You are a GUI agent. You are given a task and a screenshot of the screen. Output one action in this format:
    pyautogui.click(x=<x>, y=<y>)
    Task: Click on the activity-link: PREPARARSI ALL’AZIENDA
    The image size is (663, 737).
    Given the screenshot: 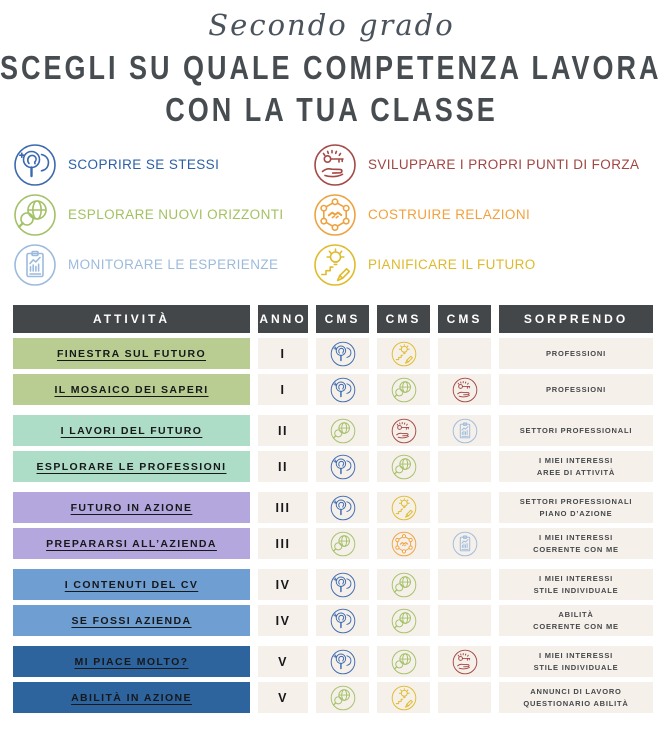 What is the action you would take?
    pyautogui.click(x=131, y=543)
    